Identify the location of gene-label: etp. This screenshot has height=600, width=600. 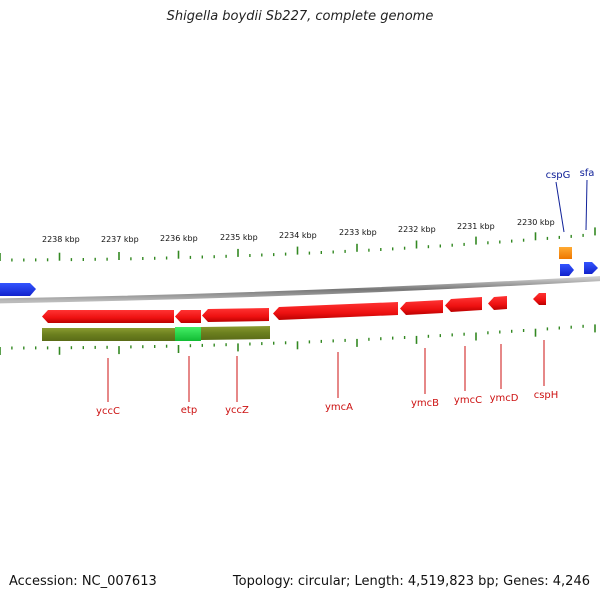
(189, 410).